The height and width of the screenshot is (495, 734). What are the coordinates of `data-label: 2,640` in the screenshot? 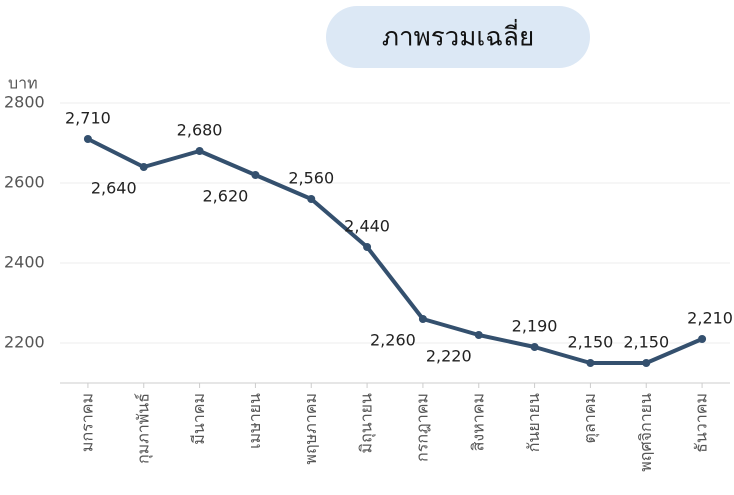 It's located at (114, 188).